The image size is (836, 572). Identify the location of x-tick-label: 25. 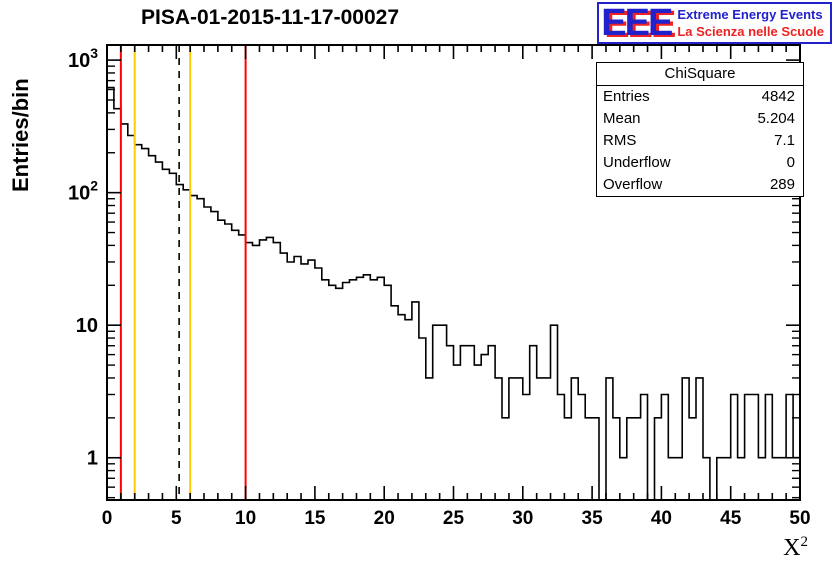
(454, 518).